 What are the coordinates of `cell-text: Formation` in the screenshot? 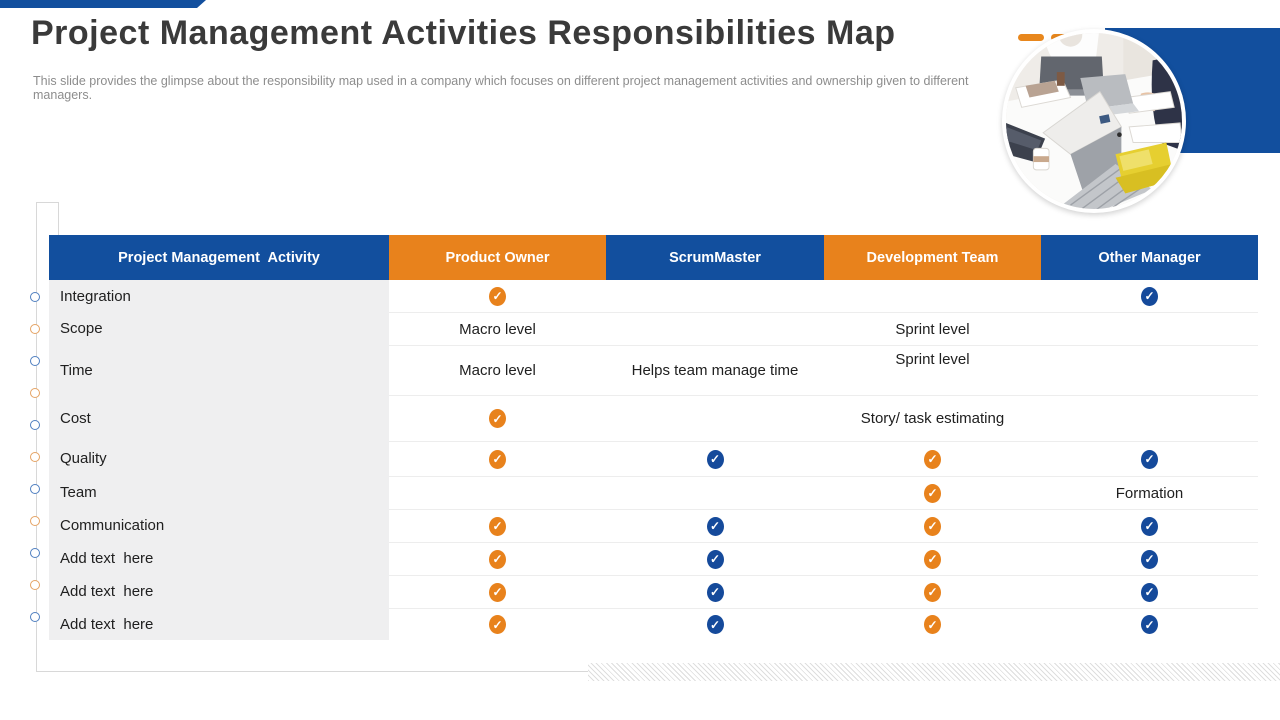 It's located at (1149, 492).